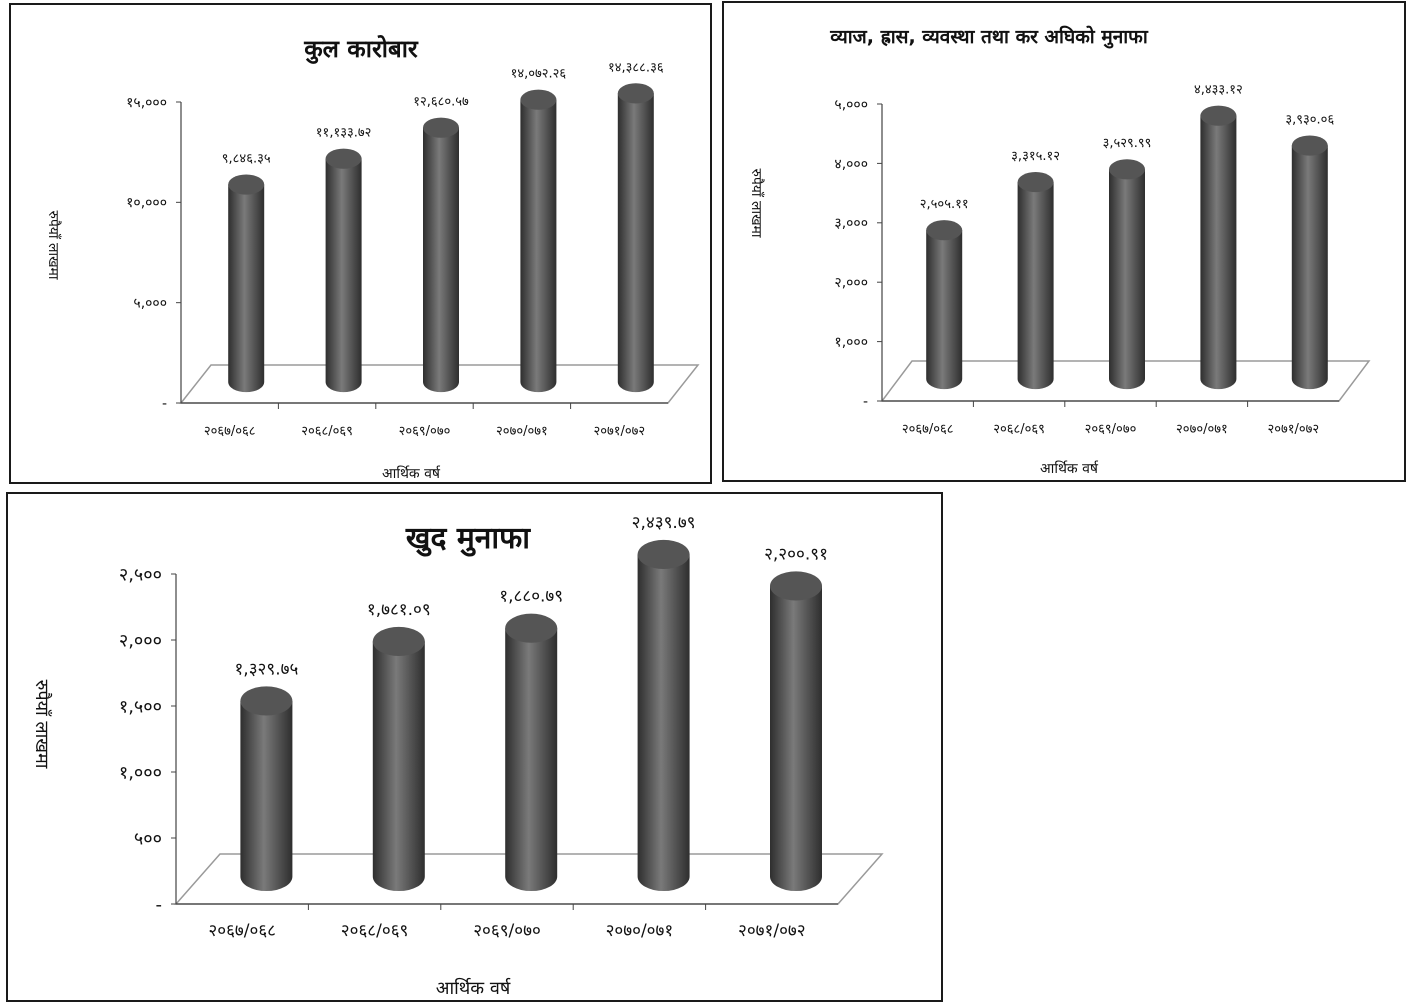  Describe the element at coordinates (796, 554) in the screenshot. I see `data-label: २,२००.९१` at that location.